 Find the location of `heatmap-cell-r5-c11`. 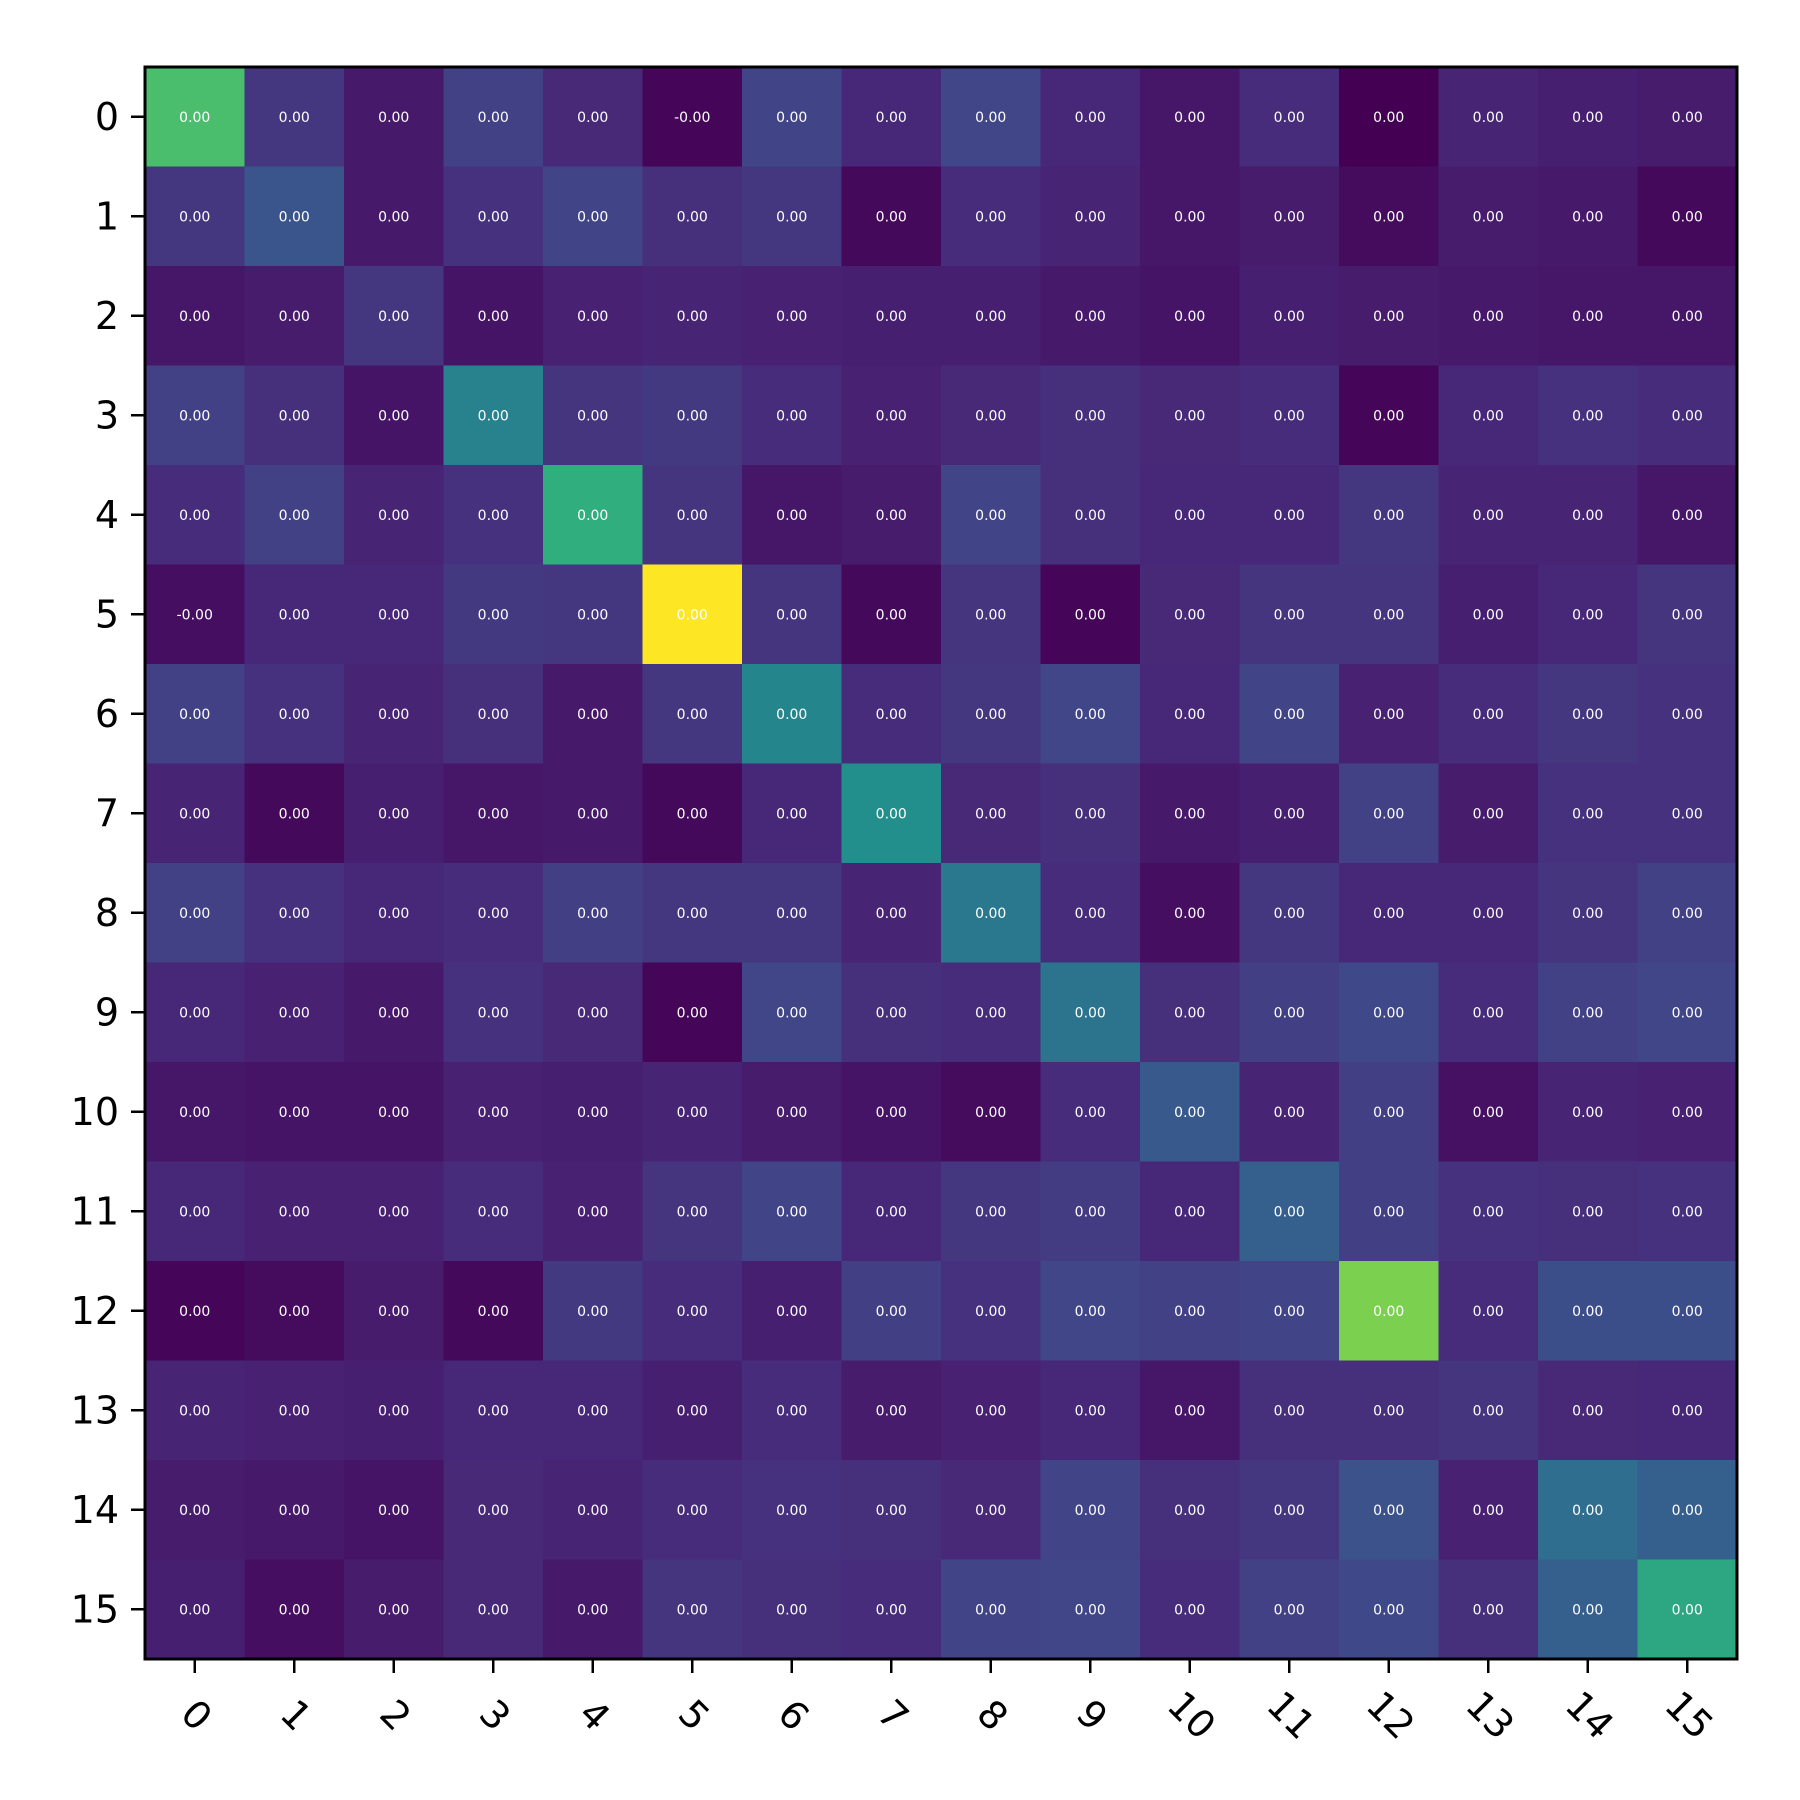

heatmap-cell-r5-c11 is located at coordinates (1289, 614).